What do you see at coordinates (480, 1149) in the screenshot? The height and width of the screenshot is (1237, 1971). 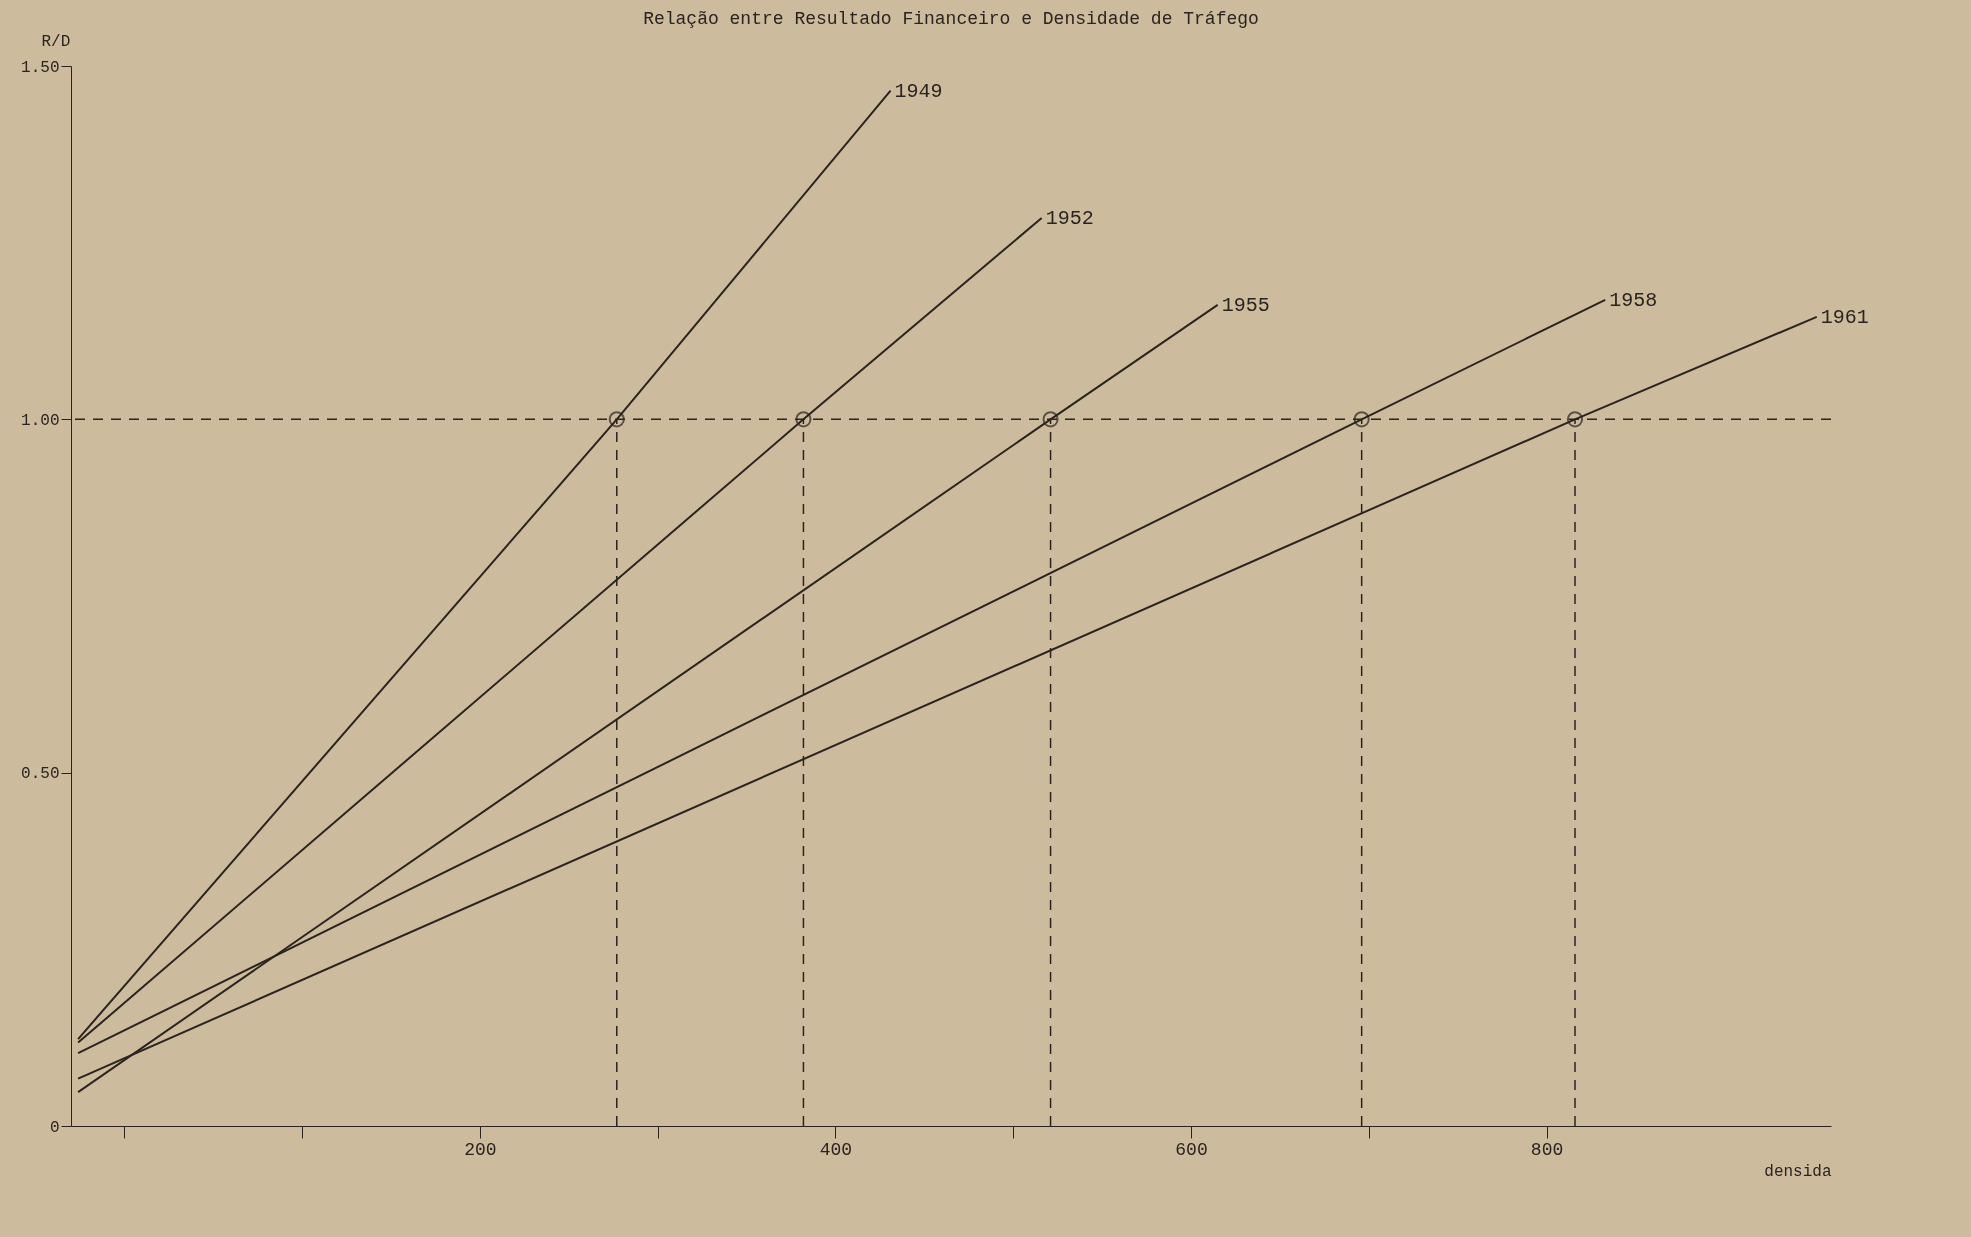 I see `x-tick-label: 200` at bounding box center [480, 1149].